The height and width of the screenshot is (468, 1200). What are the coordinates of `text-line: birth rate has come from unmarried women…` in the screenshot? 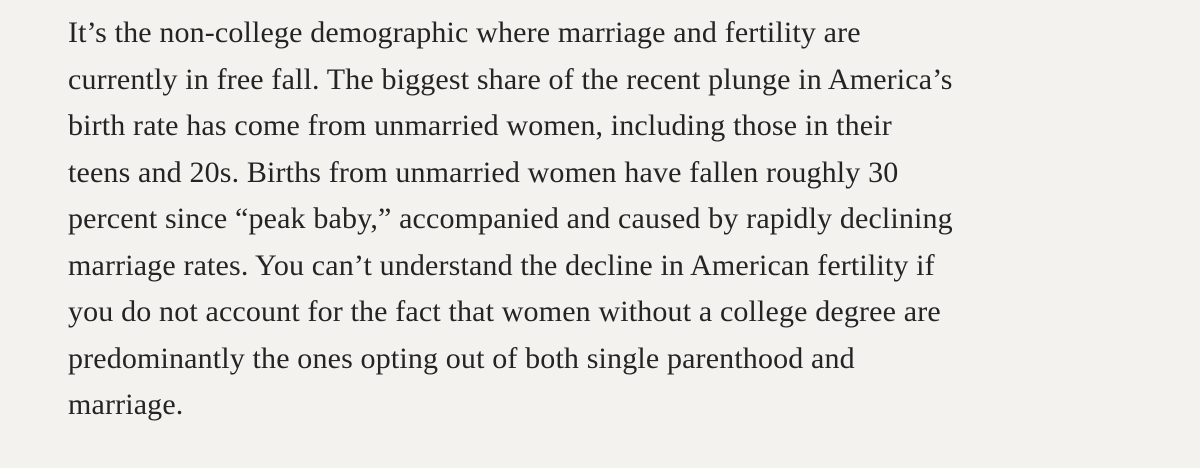 It's located at (480, 125).